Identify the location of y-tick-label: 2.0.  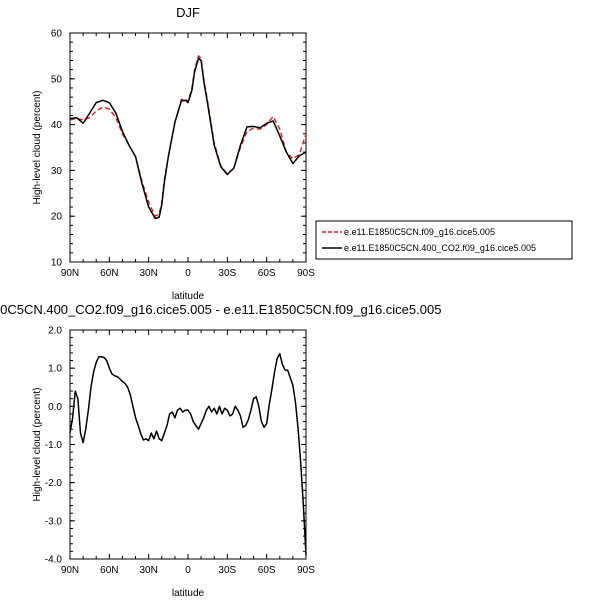
(55, 331).